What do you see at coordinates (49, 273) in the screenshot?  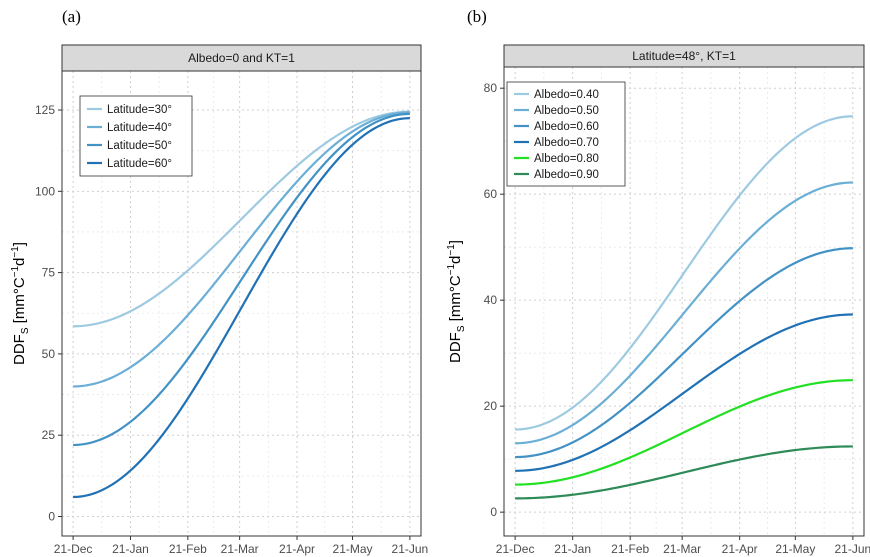 I see `y-tick-label: 75` at bounding box center [49, 273].